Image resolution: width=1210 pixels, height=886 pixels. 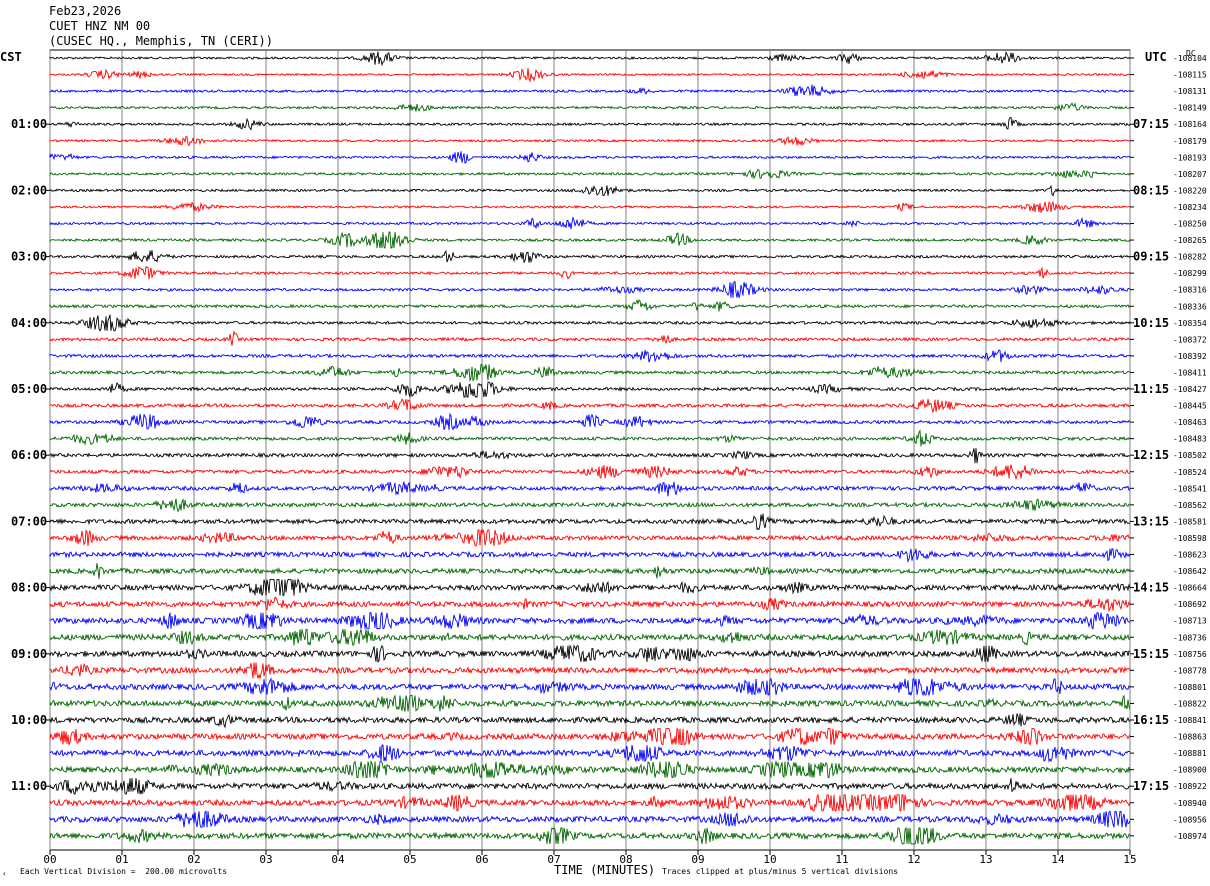 I want to click on left-hour-label: 07:00, so click(x=29, y=521).